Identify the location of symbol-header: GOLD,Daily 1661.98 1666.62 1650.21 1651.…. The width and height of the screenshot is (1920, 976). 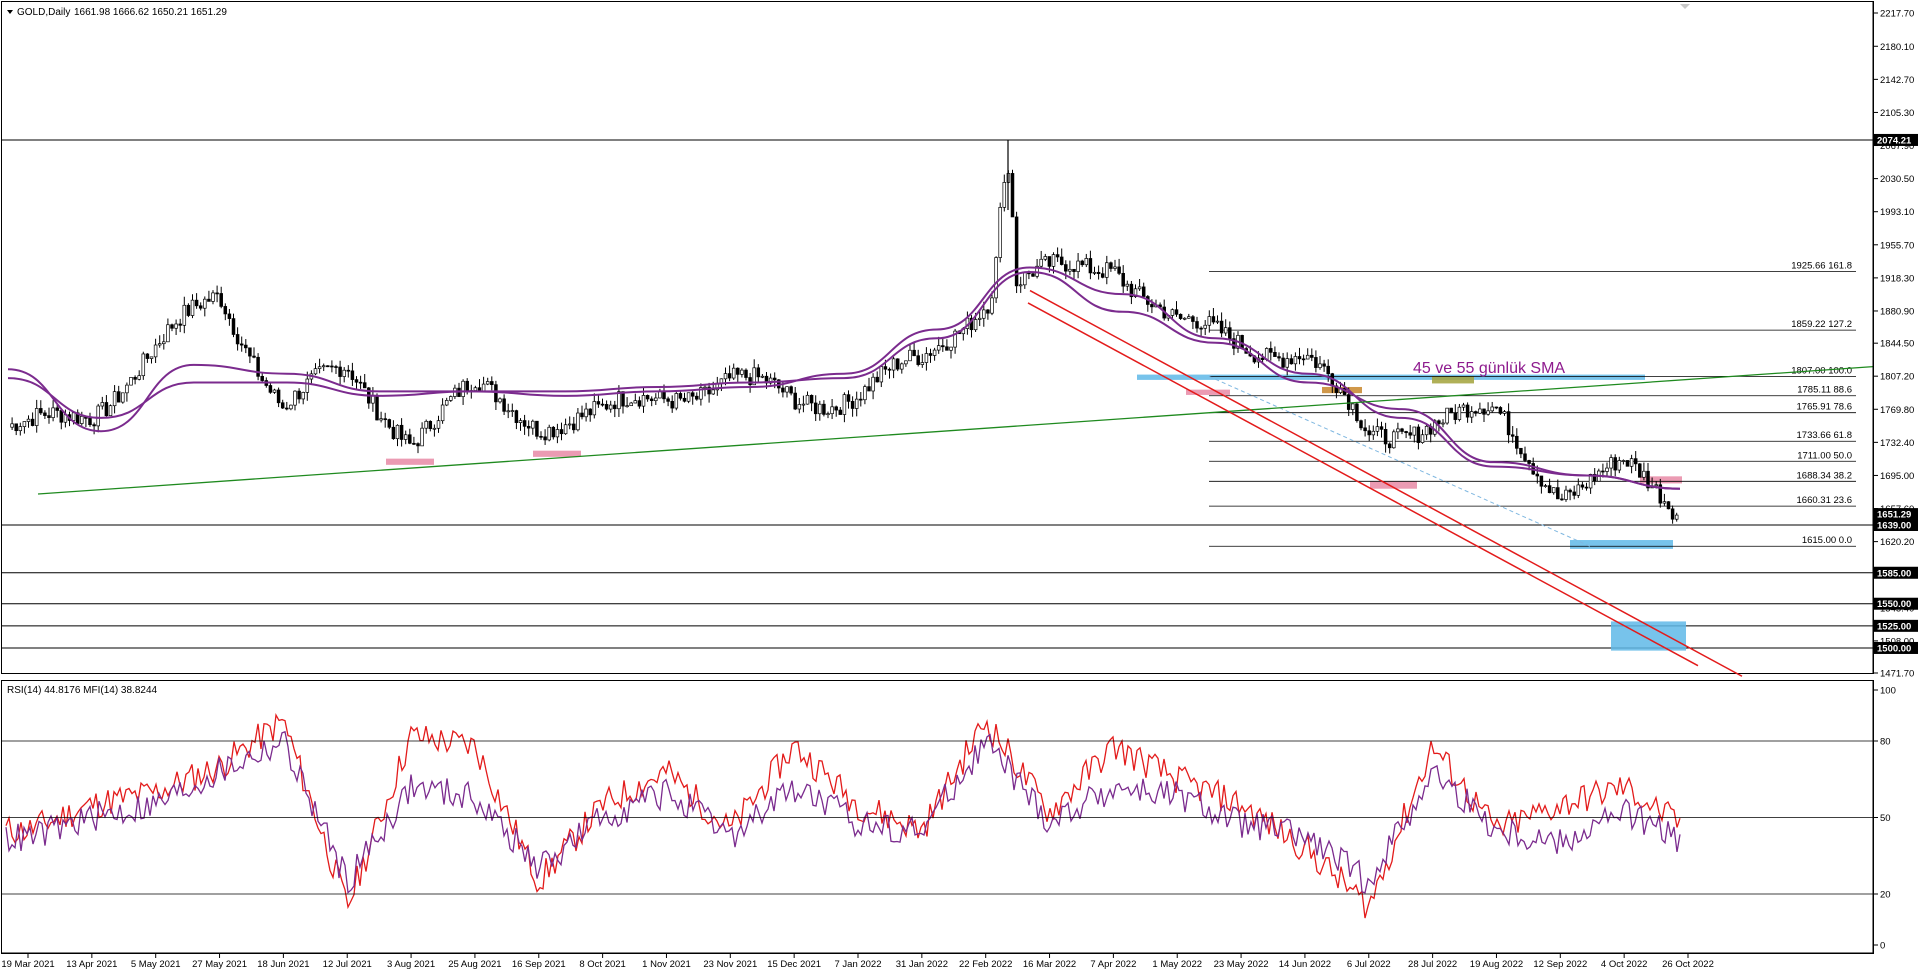
(117, 12).